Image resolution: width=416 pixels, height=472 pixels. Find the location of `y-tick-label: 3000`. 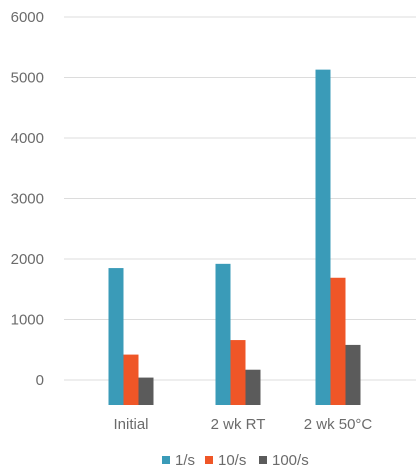

y-tick-label: 3000 is located at coordinates (27, 199).